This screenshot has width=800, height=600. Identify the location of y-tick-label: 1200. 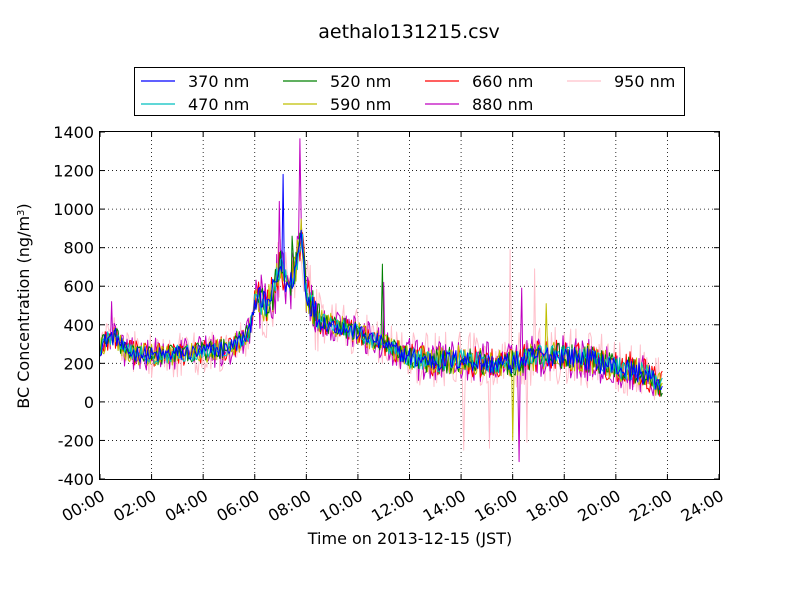
(73, 171).